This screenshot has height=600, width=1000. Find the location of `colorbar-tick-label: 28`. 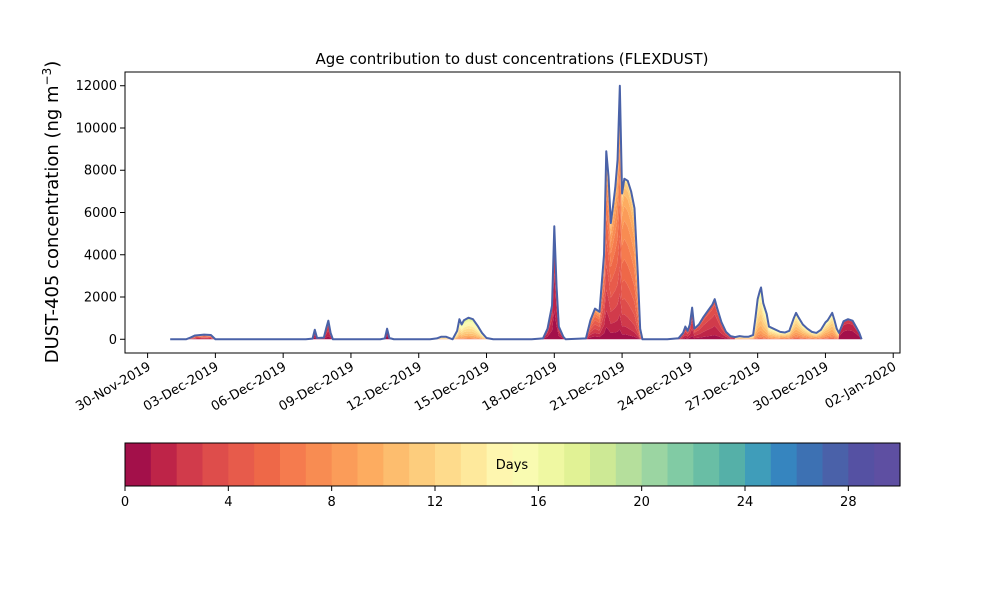

colorbar-tick-label: 28 is located at coordinates (848, 502).